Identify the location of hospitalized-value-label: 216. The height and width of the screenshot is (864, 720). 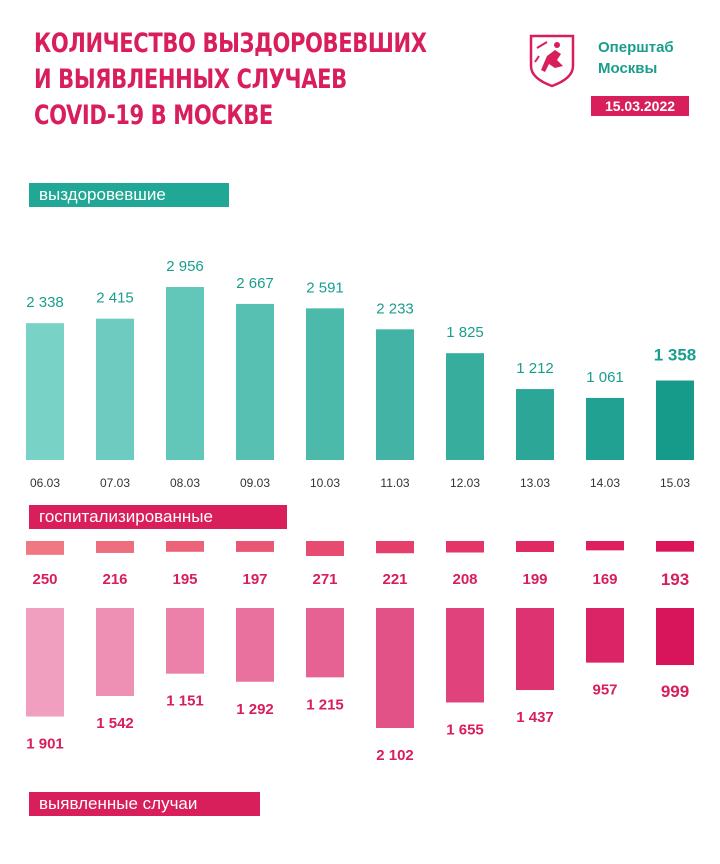
(114, 579).